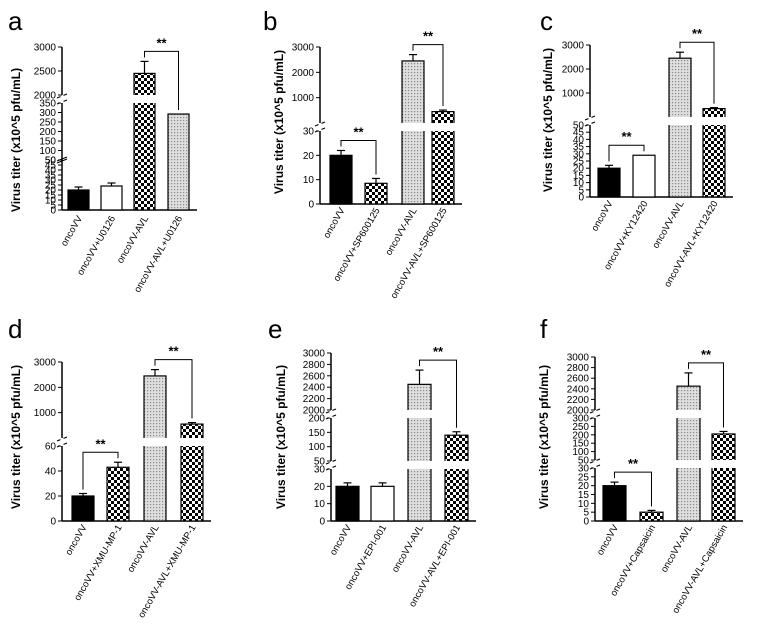  What do you see at coordinates (314, 376) in the screenshot?
I see `y-tick-label: 2600` at bounding box center [314, 376].